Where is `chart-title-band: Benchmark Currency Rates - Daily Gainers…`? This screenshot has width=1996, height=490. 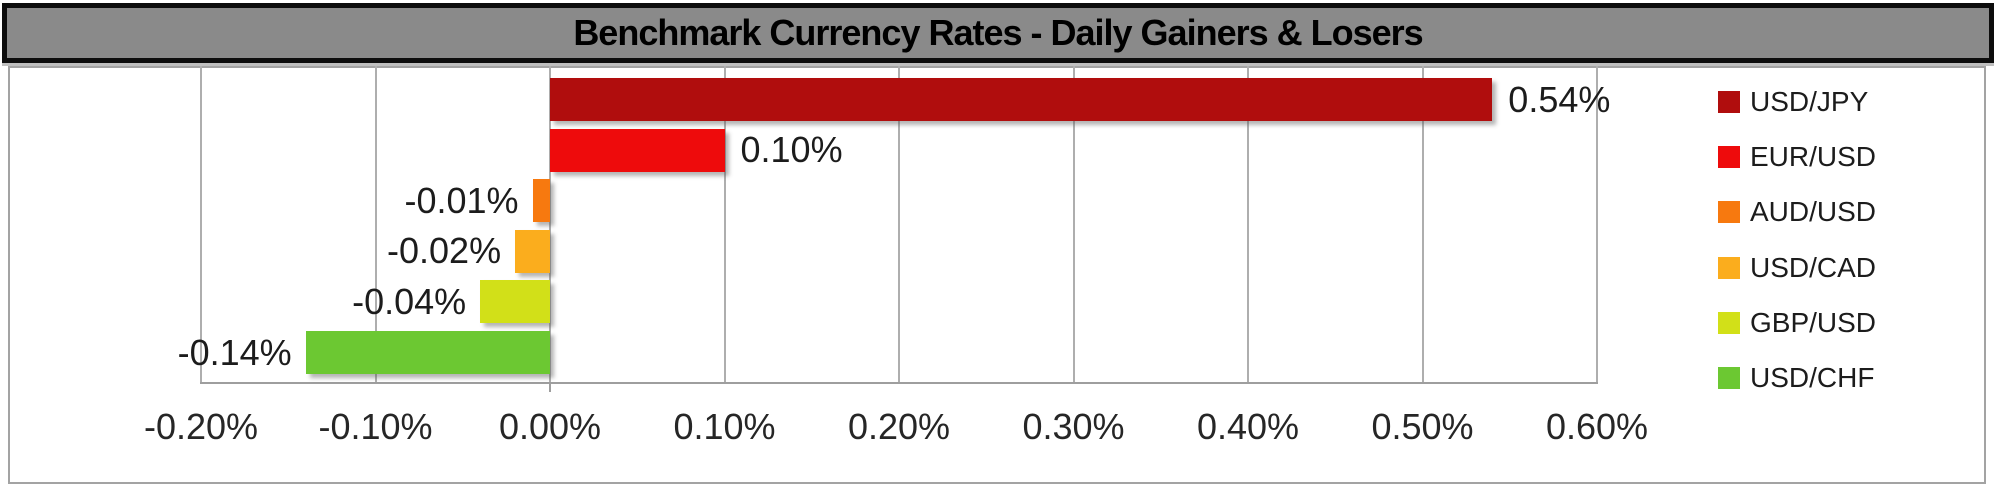 chart-title-band: Benchmark Currency Rates - Daily Gainers… is located at coordinates (998, 33).